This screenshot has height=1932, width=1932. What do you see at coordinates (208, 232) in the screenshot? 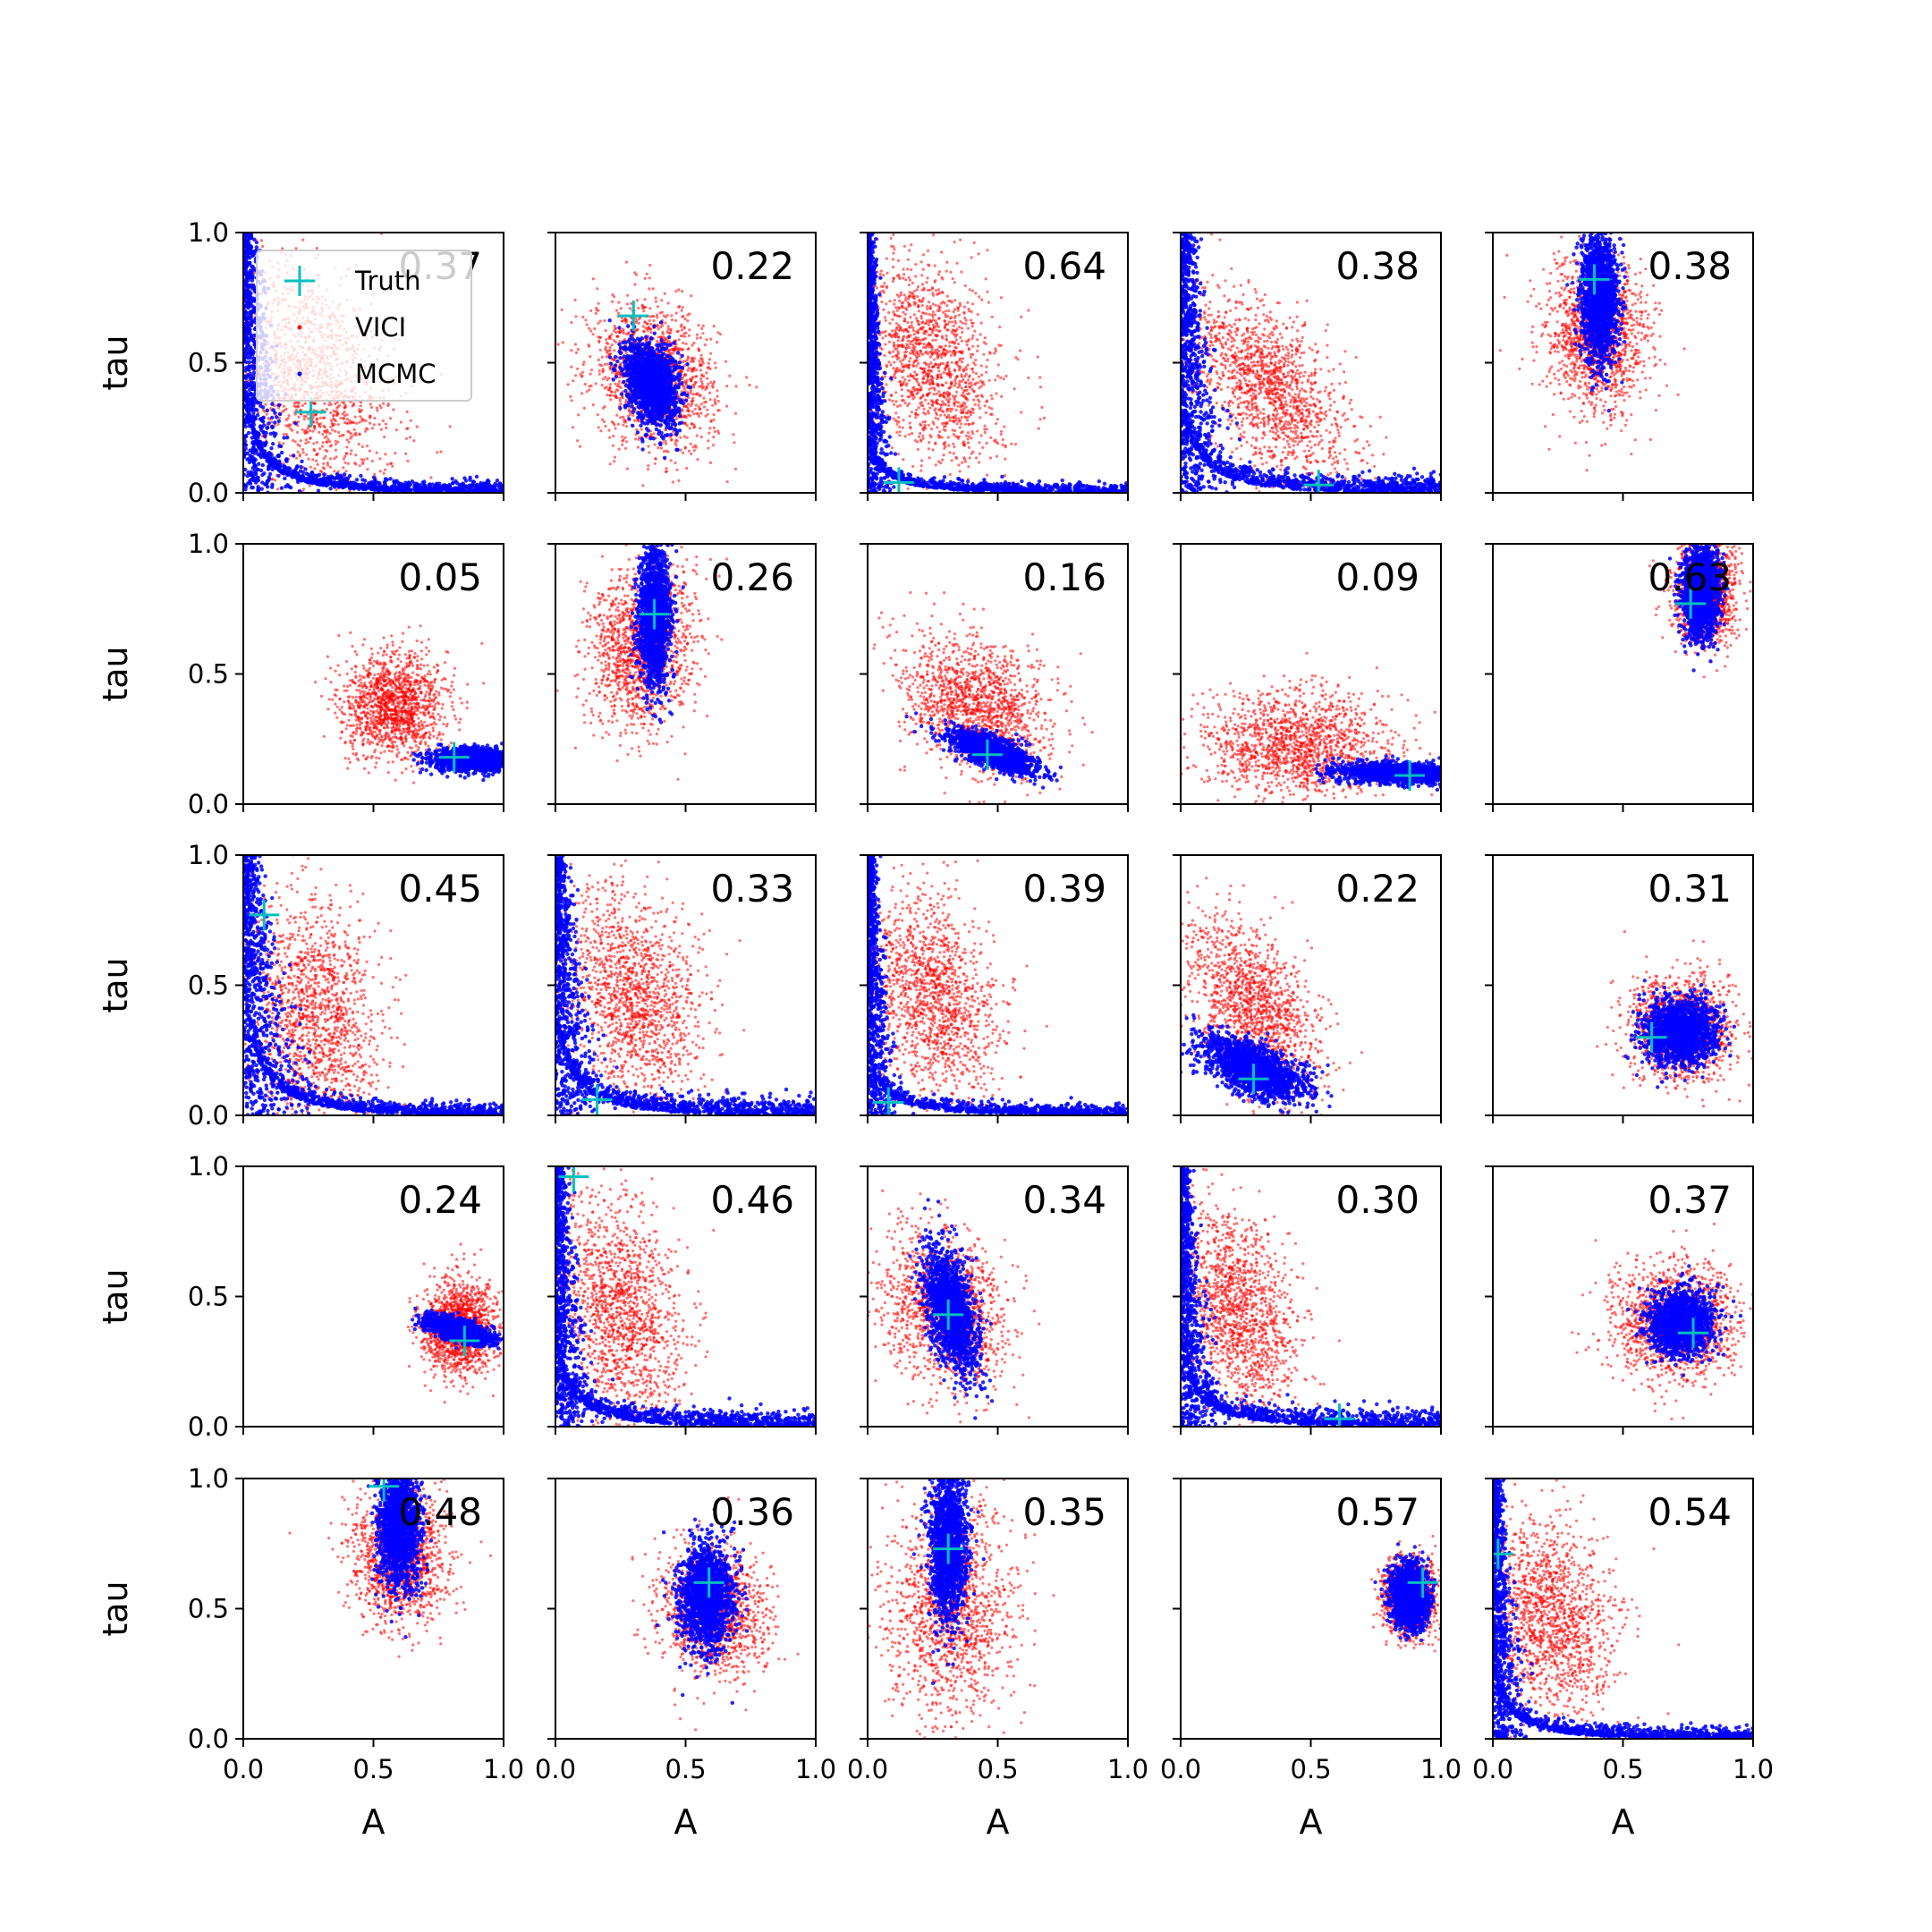
I see `y-tick-label: 1.0` at bounding box center [208, 232].